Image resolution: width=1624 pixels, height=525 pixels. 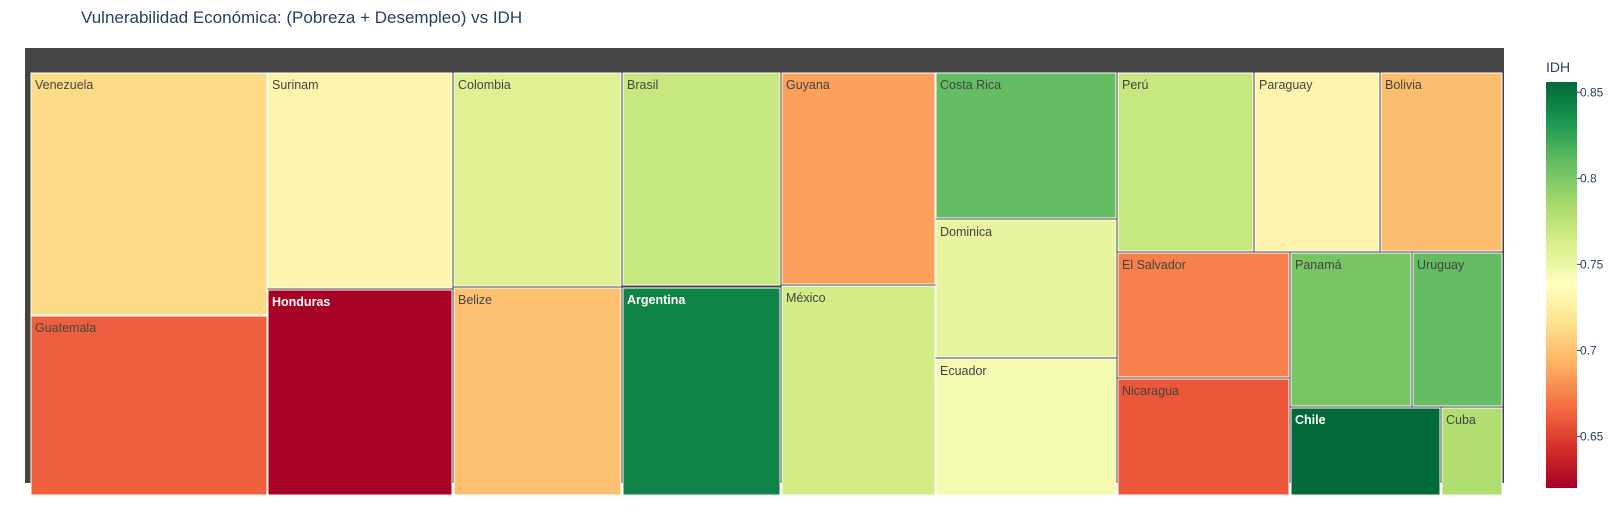 I want to click on tile-venezuela: Venezuela, so click(x=149, y=194).